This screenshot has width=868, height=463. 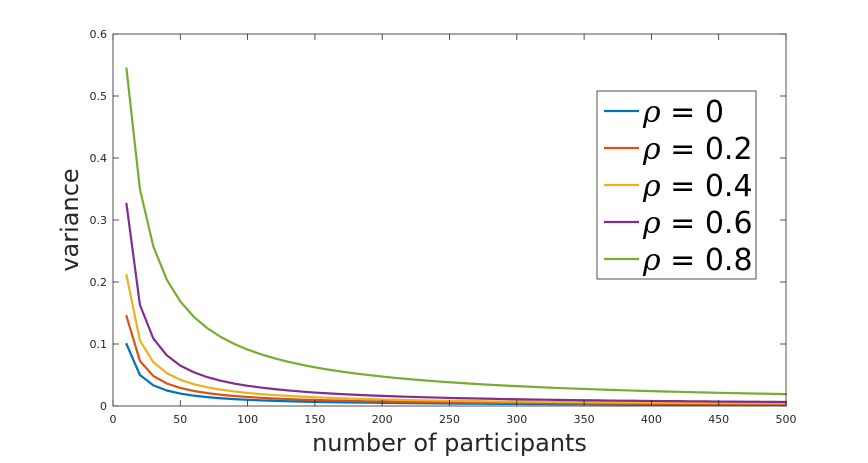 I want to click on x-tick-label: 200, so click(x=382, y=419).